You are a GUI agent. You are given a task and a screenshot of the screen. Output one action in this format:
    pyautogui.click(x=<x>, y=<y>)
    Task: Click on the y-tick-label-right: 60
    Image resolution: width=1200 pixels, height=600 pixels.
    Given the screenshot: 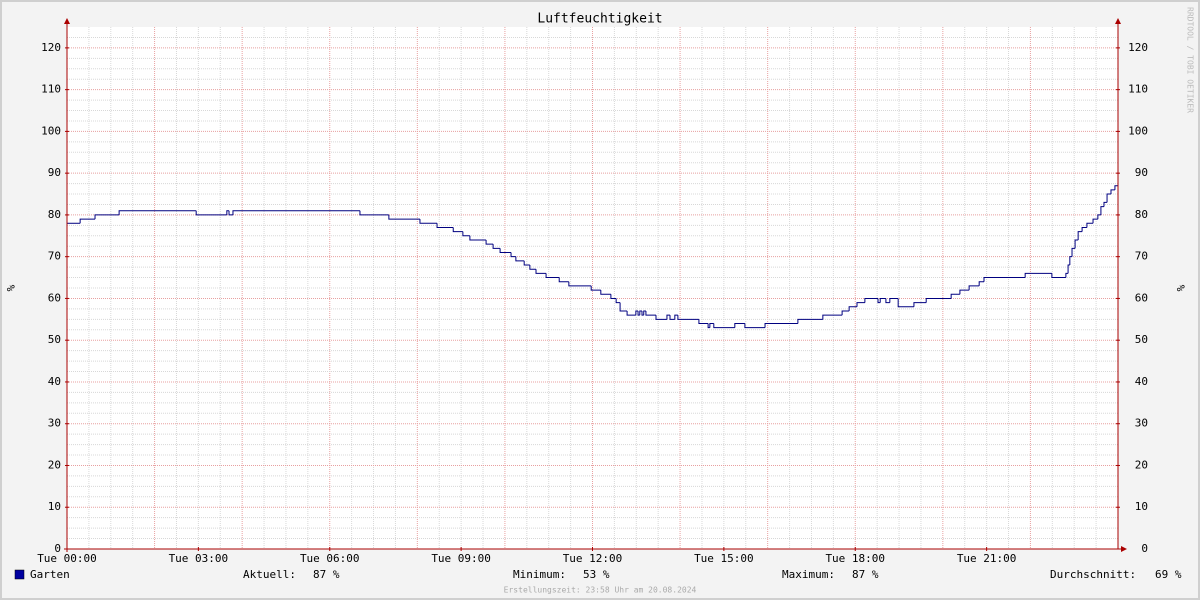 What is the action you would take?
    pyautogui.click(x=1141, y=297)
    